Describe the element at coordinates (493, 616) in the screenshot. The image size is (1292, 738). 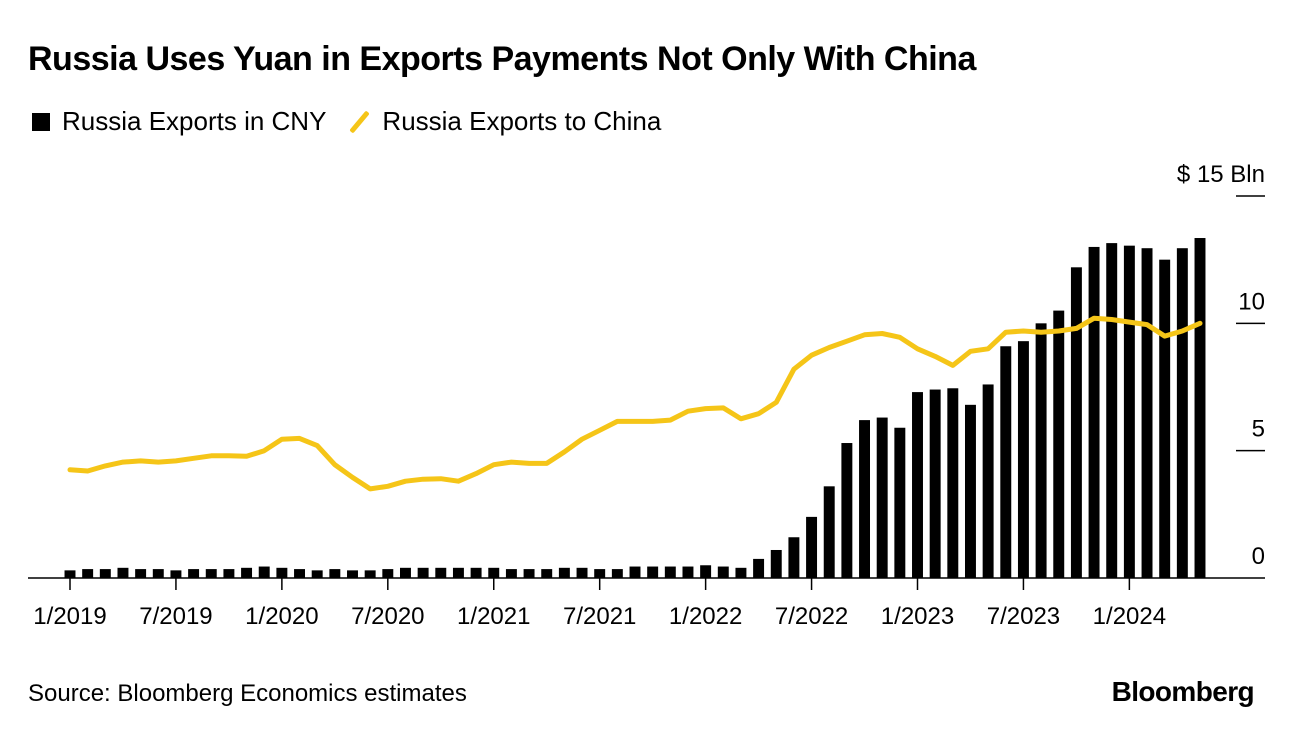
I see `x-tick-label: 1/2021` at that location.